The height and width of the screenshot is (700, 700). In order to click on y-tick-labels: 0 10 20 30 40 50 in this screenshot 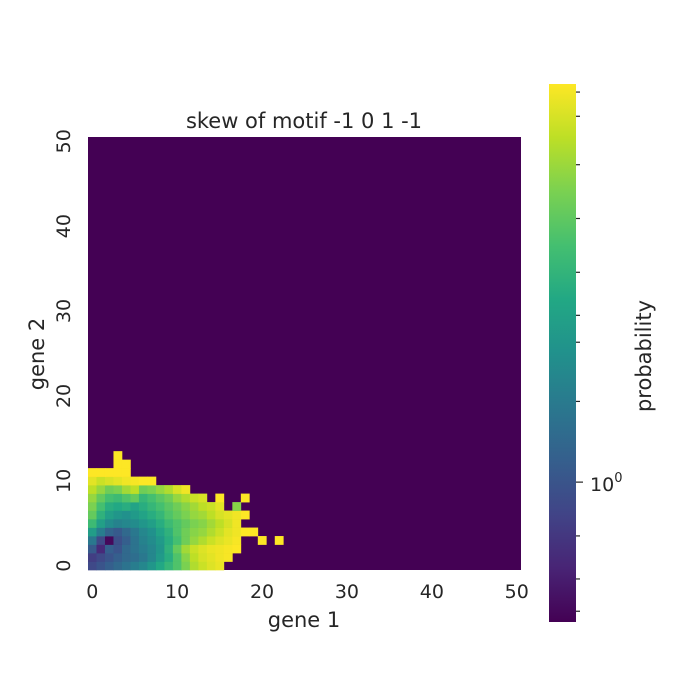, I will do `click(64, 350)`.